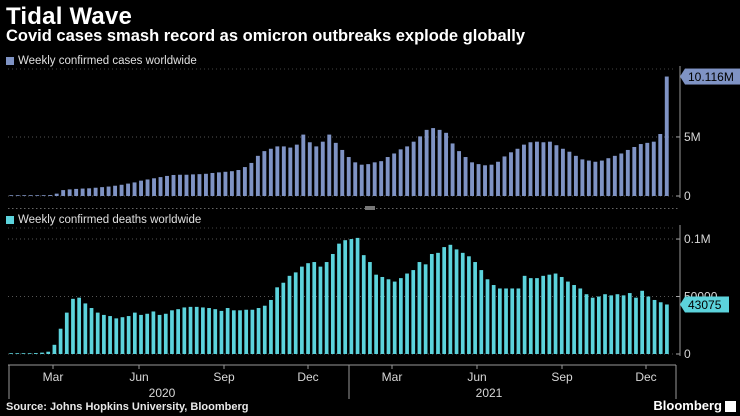 The width and height of the screenshot is (740, 416). Describe the element at coordinates (705, 305) in the screenshot. I see `deaths-last-value-label: 43075` at that location.